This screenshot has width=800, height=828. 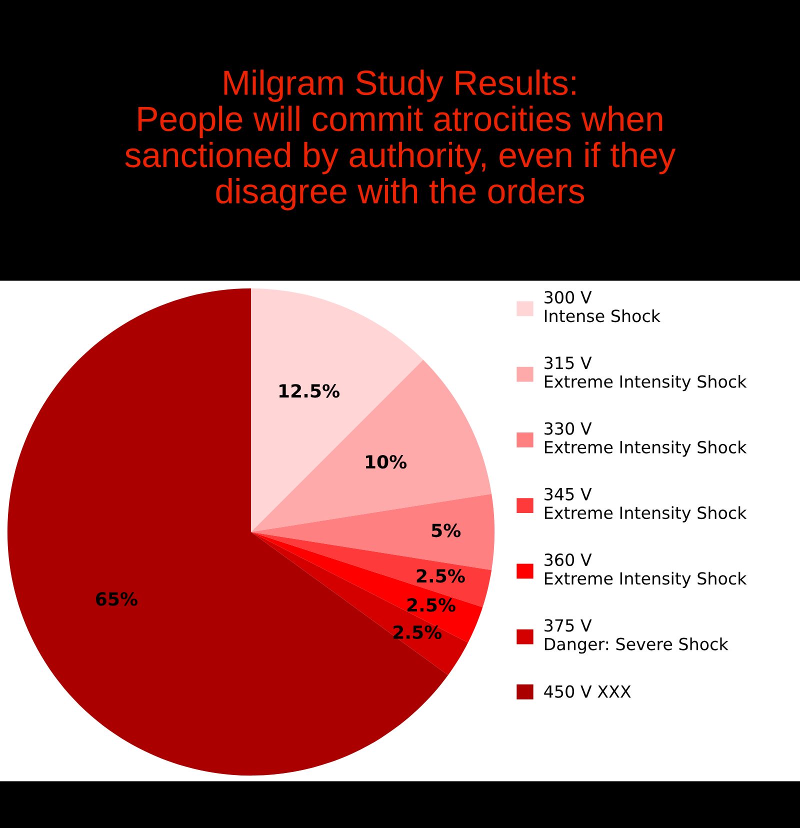 What do you see at coordinates (636, 636) in the screenshot?
I see `legend-label: 375 V Danger: Severe Shock` at bounding box center [636, 636].